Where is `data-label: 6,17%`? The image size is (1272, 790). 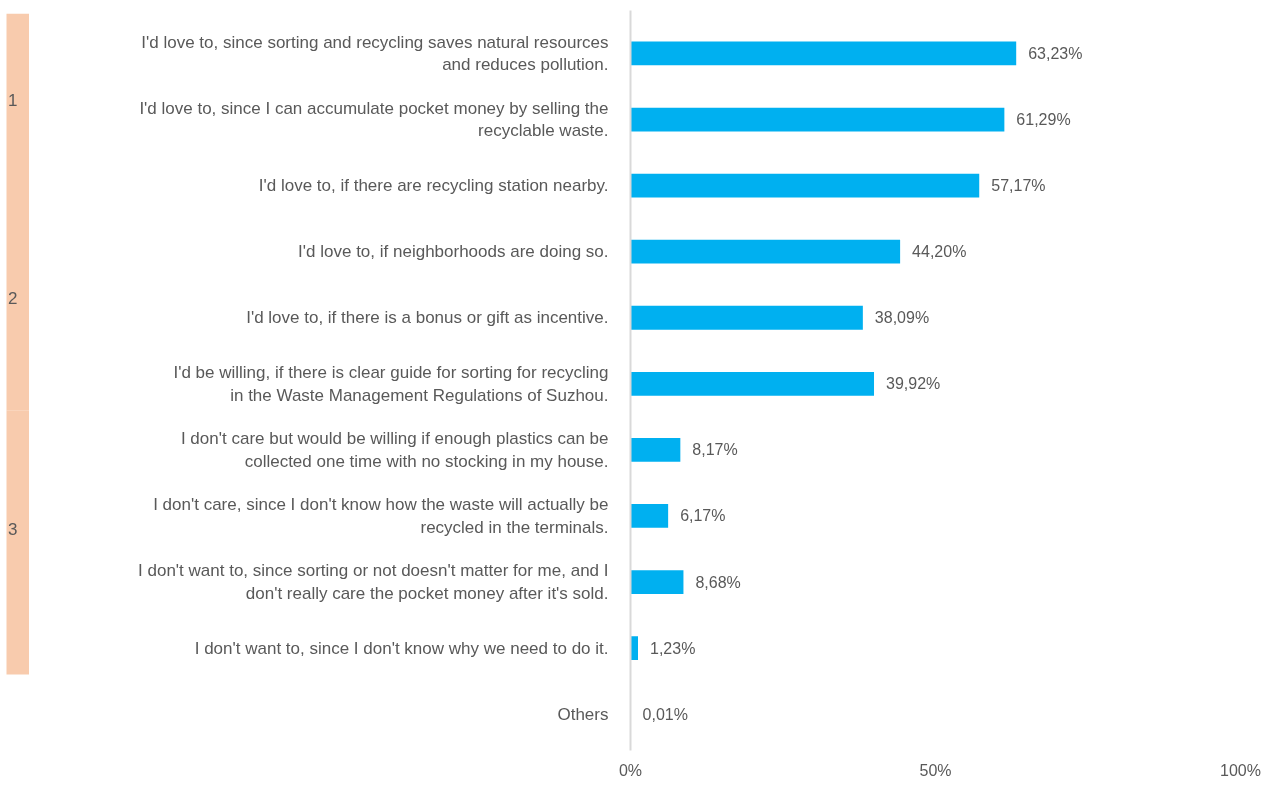
data-label: 6,17% is located at coordinates (703, 516).